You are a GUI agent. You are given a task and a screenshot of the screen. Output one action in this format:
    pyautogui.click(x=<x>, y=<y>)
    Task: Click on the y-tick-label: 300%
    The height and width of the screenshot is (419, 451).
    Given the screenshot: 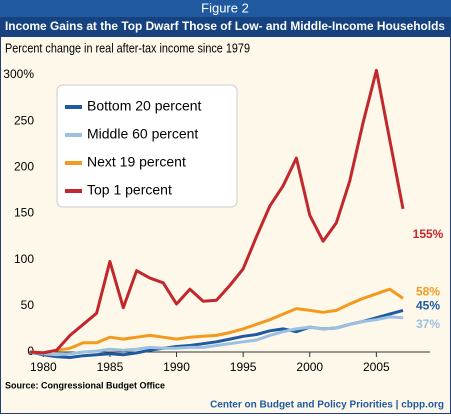 What is the action you would take?
    pyautogui.click(x=18, y=74)
    